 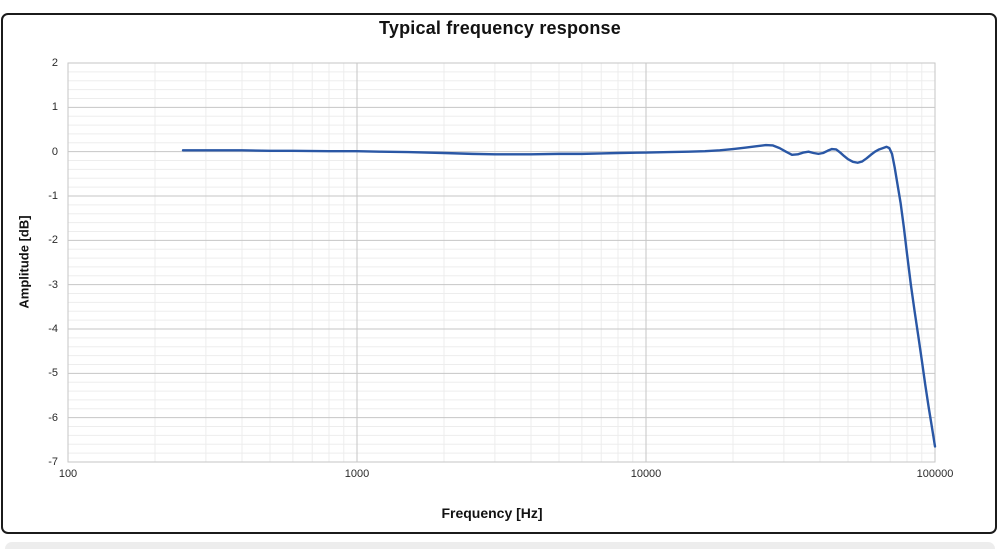 I want to click on chart-title: Typical frequency response, so click(x=500, y=28).